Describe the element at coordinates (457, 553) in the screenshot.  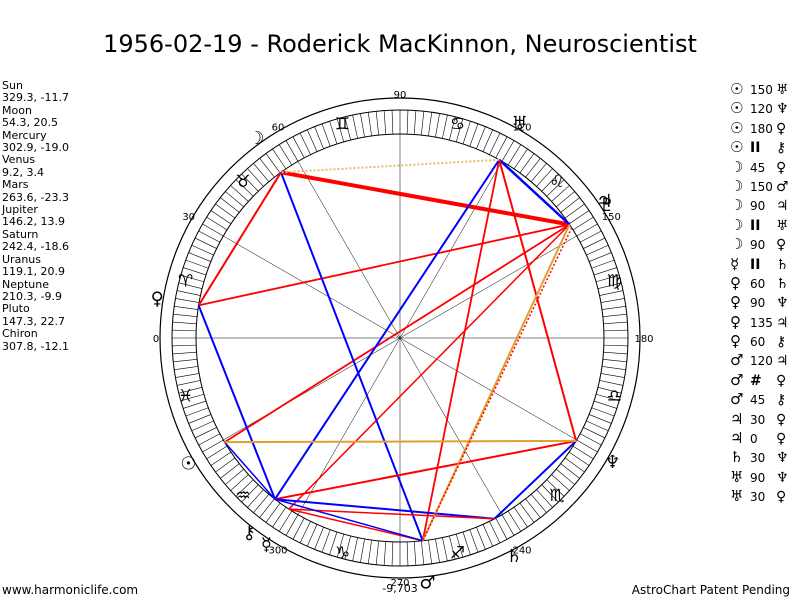
I see `sign-glyph: ♐` at that location.